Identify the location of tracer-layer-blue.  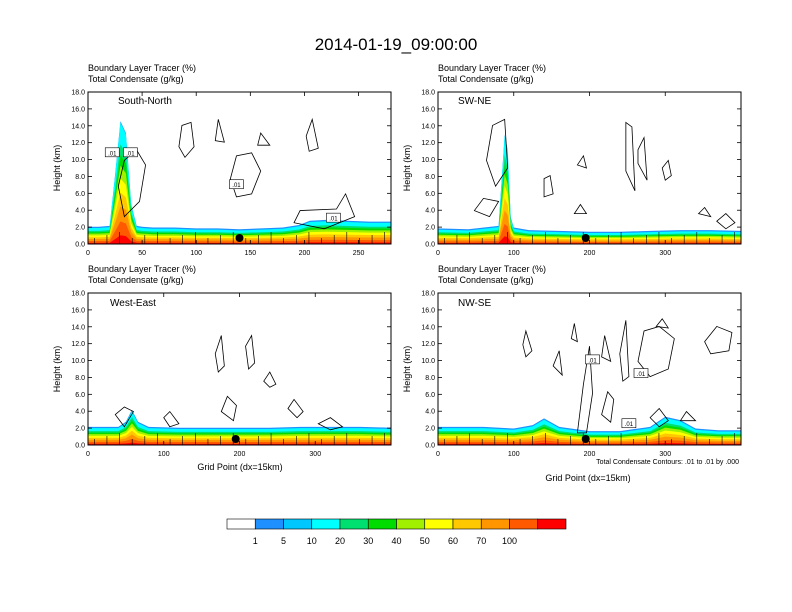
(589, 189).